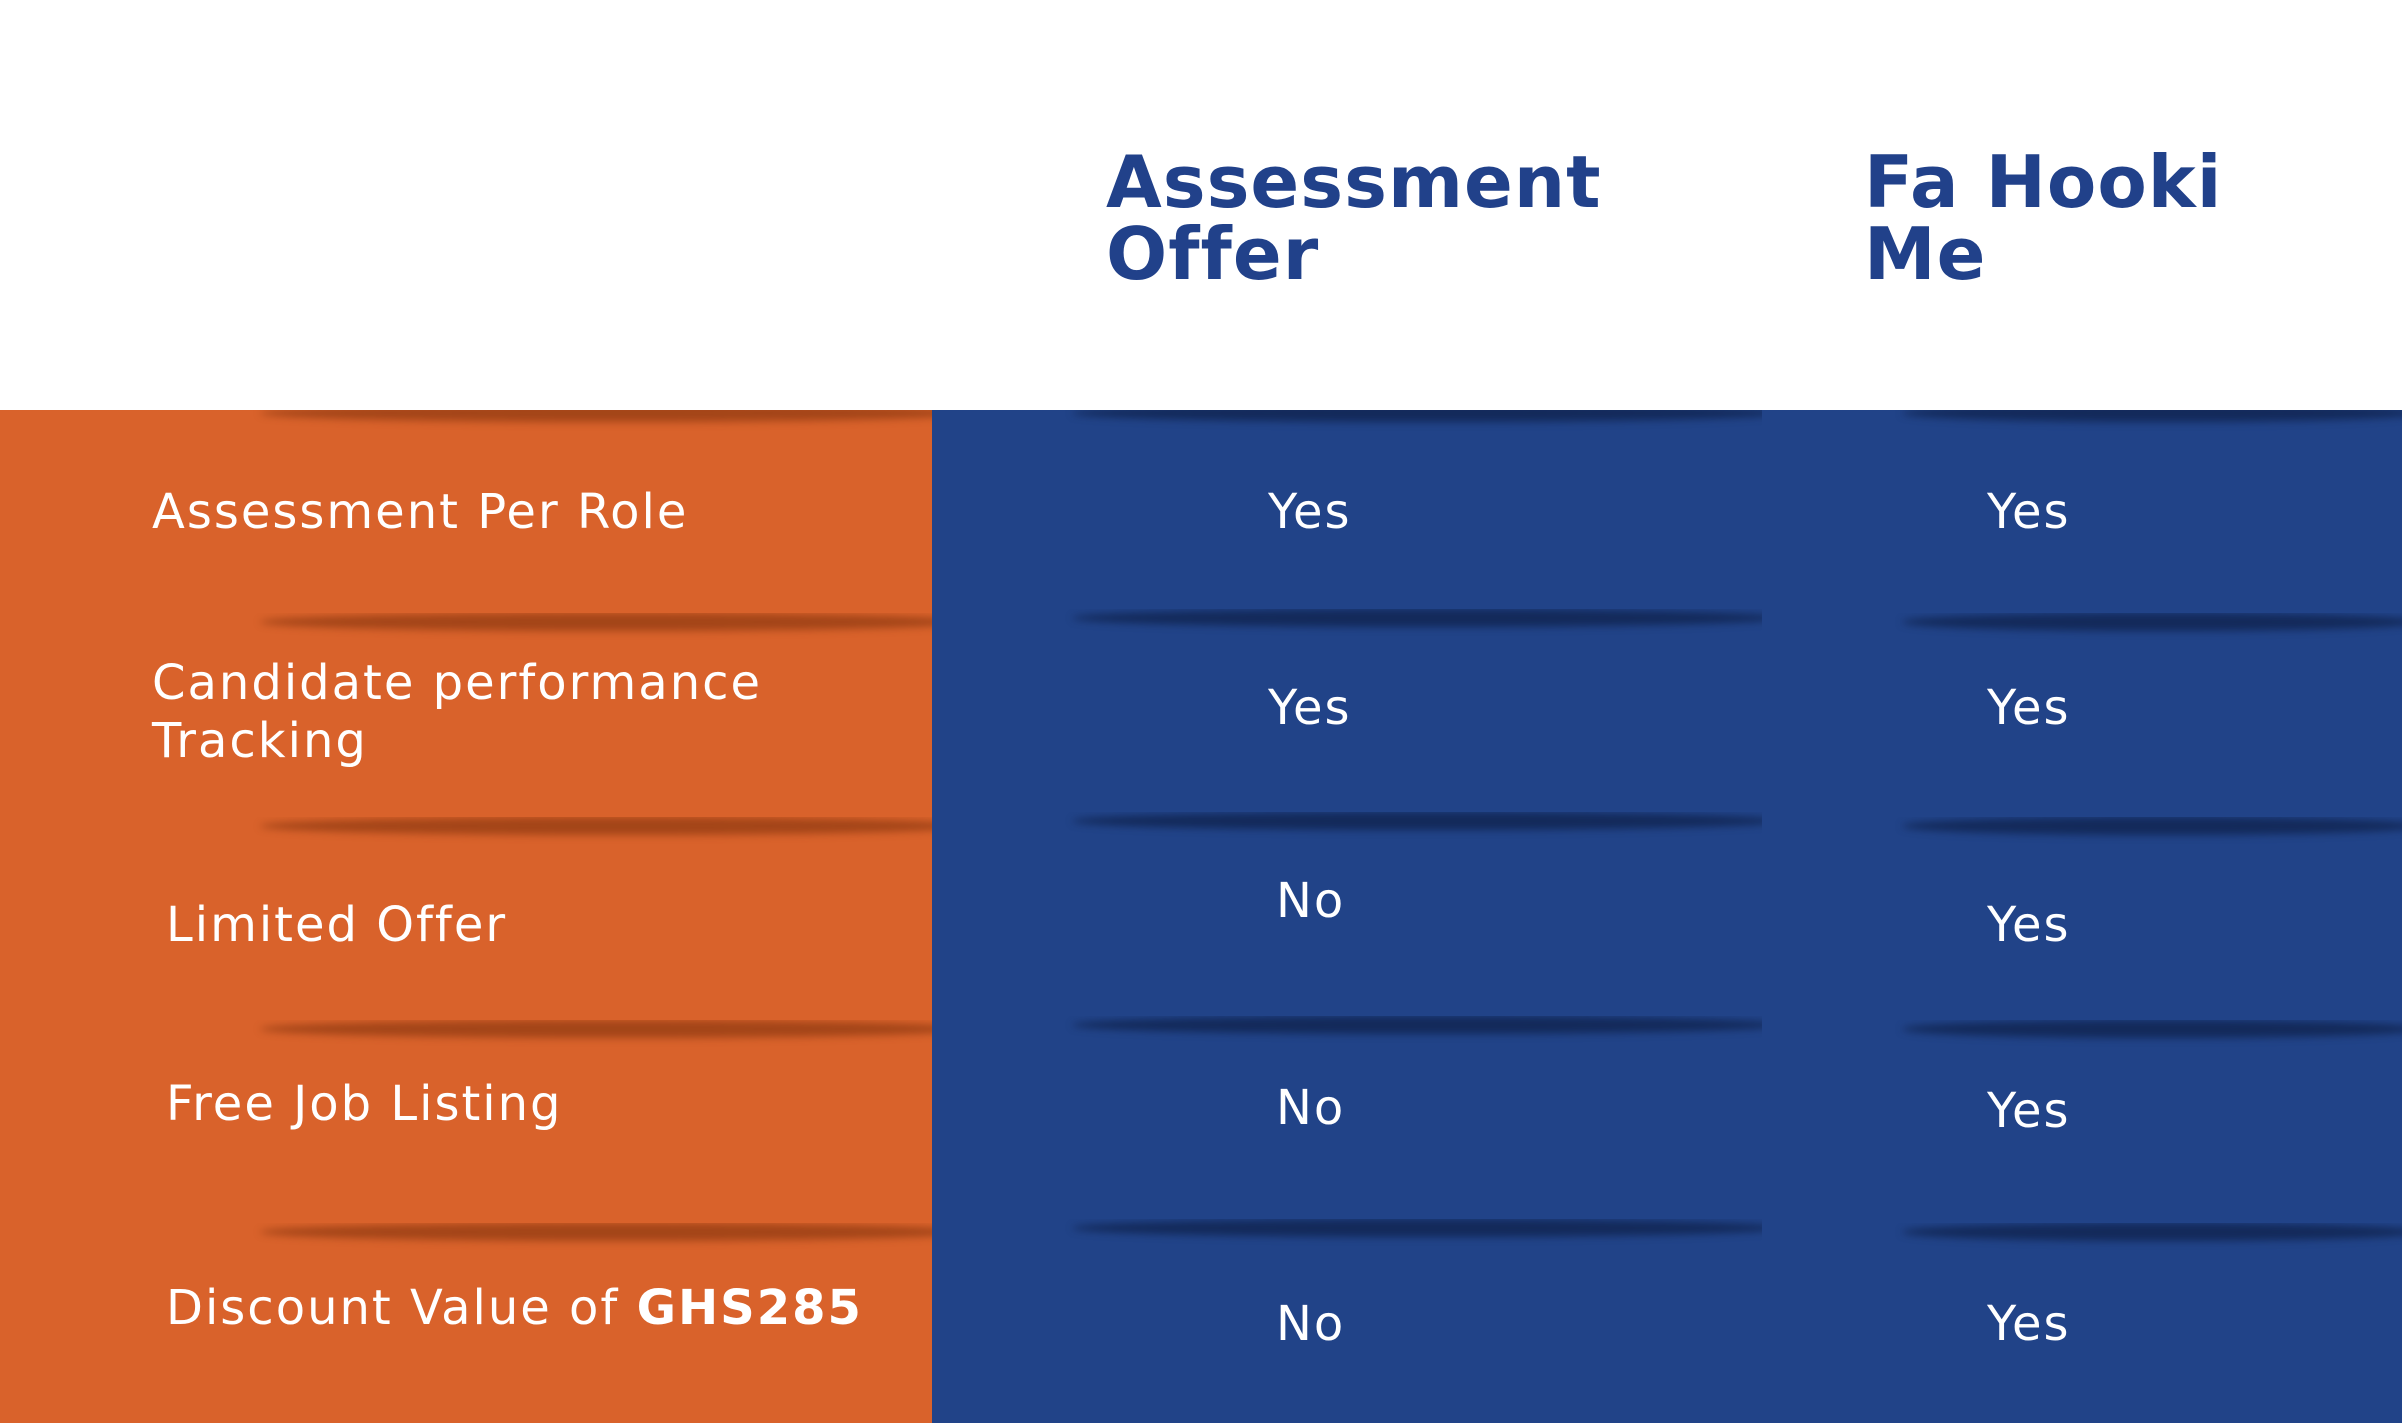  I want to click on column-header-line: Me, so click(1925, 254).